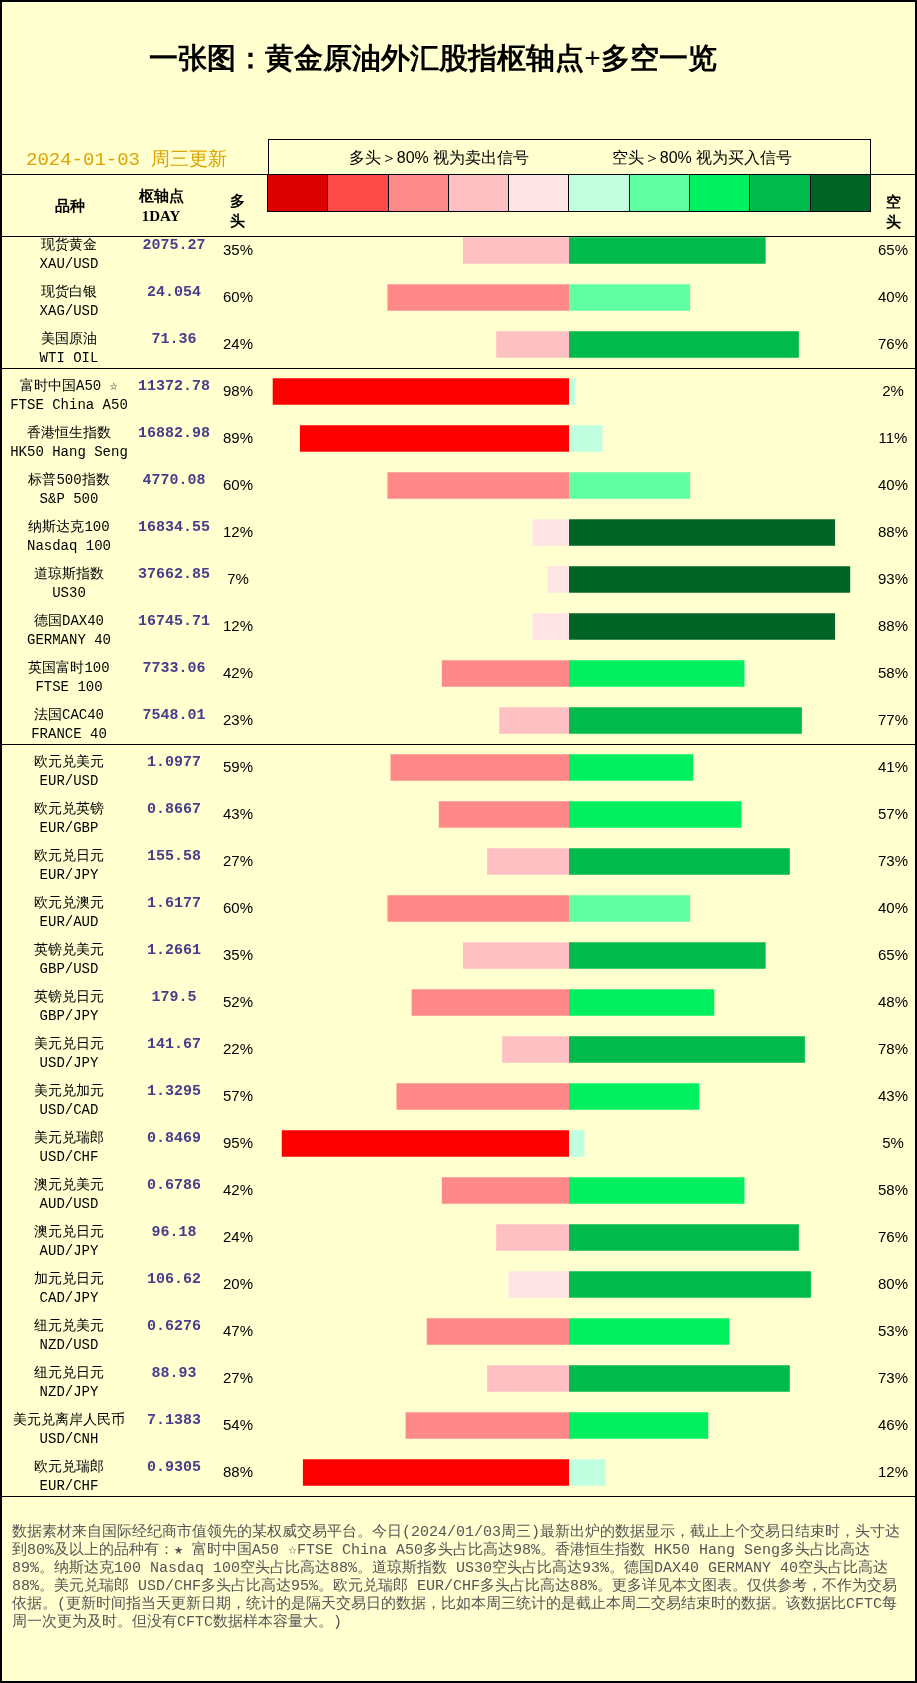 The width and height of the screenshot is (917, 1683). Describe the element at coordinates (174, 340) in the screenshot. I see `text: 71.36` at that location.